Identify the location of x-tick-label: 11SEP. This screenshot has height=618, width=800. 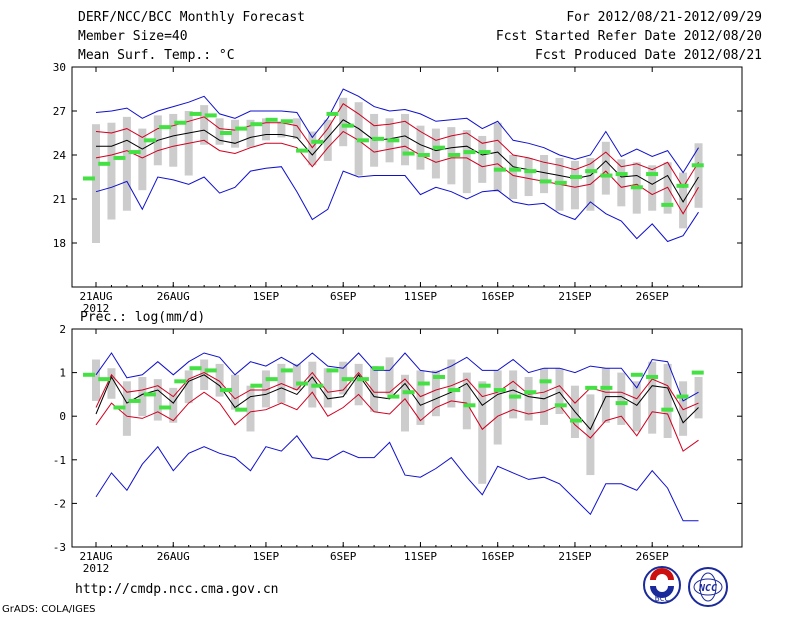
(420, 296).